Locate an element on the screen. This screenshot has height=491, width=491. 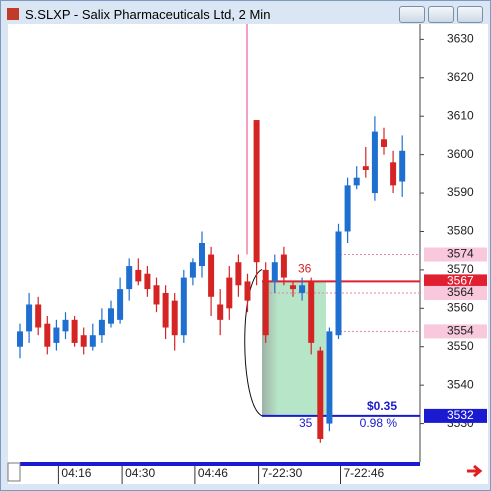
y-tick-label: 3610 is located at coordinates (460, 115).